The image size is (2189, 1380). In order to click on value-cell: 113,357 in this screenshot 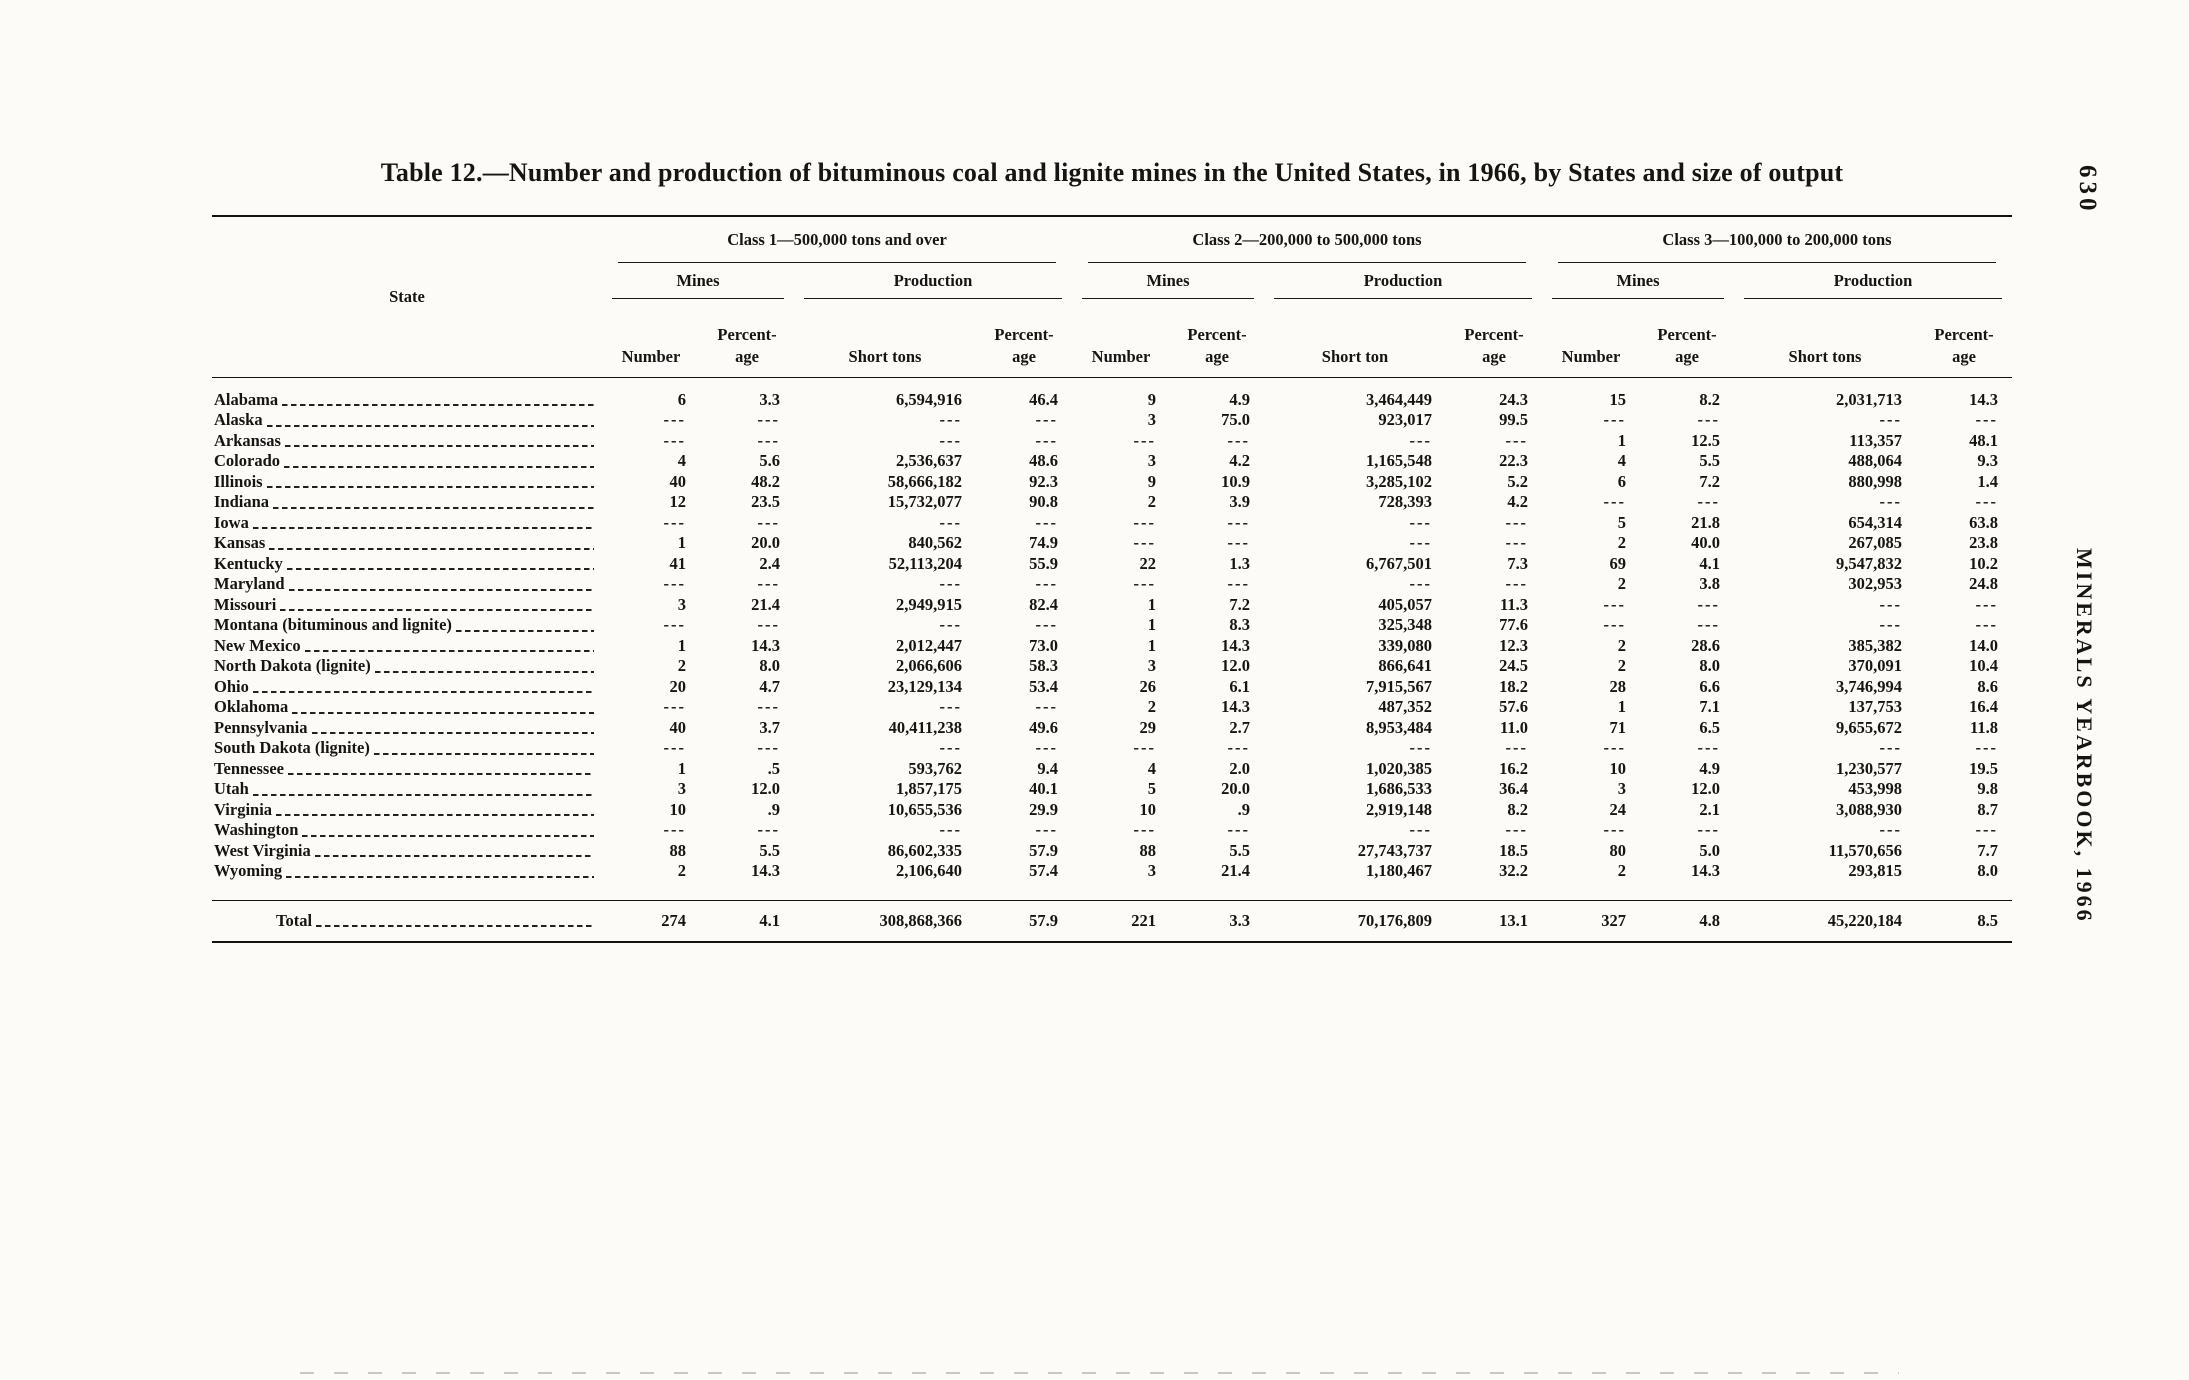, I will do `click(1875, 440)`.